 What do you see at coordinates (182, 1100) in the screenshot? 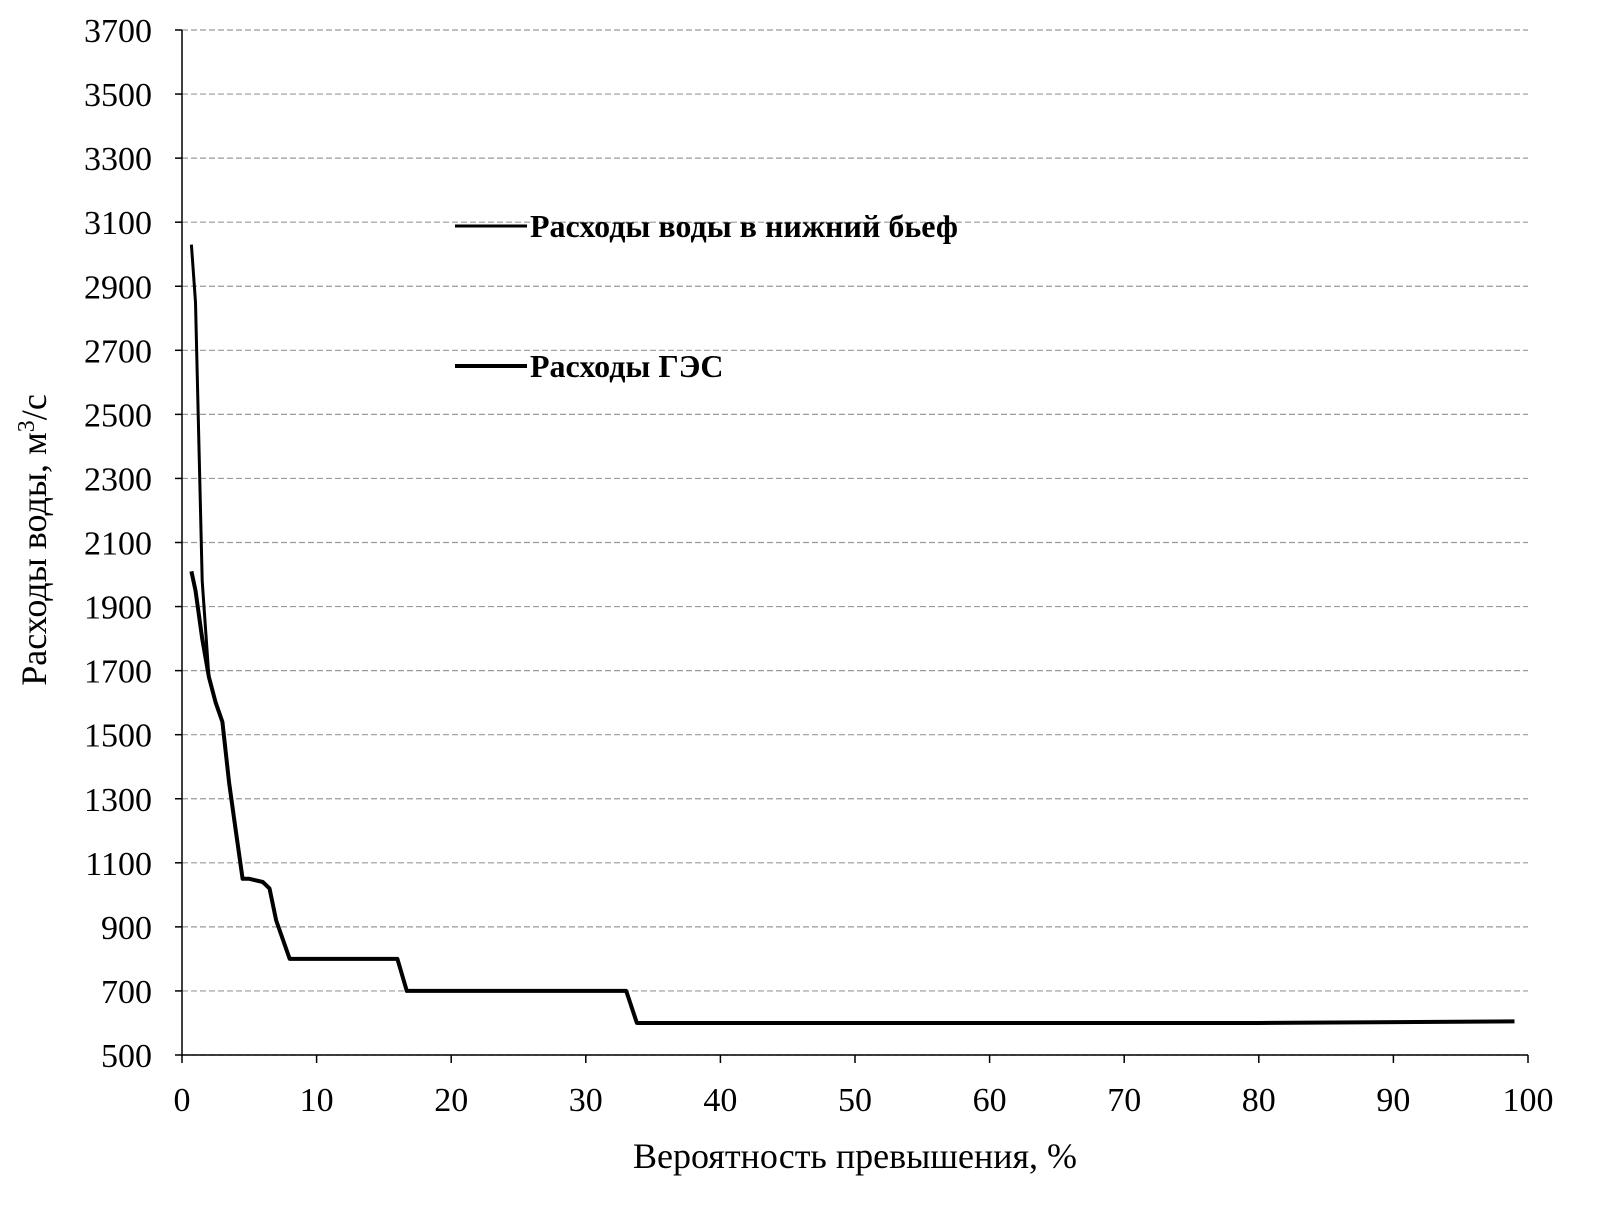
I see `x-tick-label: 0` at bounding box center [182, 1100].